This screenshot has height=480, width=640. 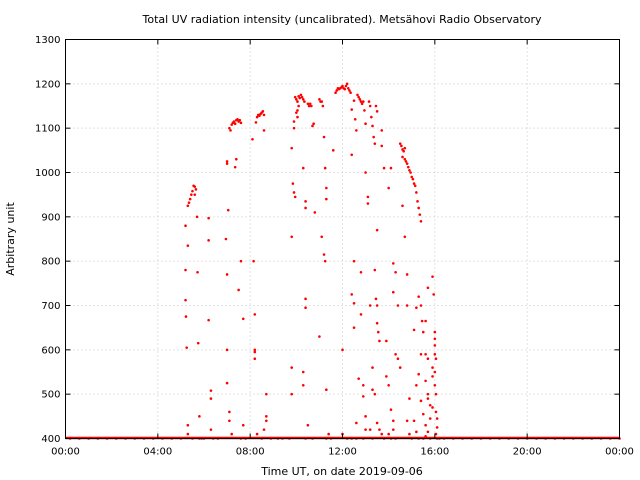 What do you see at coordinates (47, 40) in the screenshot?
I see `y-tick-label: 1300` at bounding box center [47, 40].